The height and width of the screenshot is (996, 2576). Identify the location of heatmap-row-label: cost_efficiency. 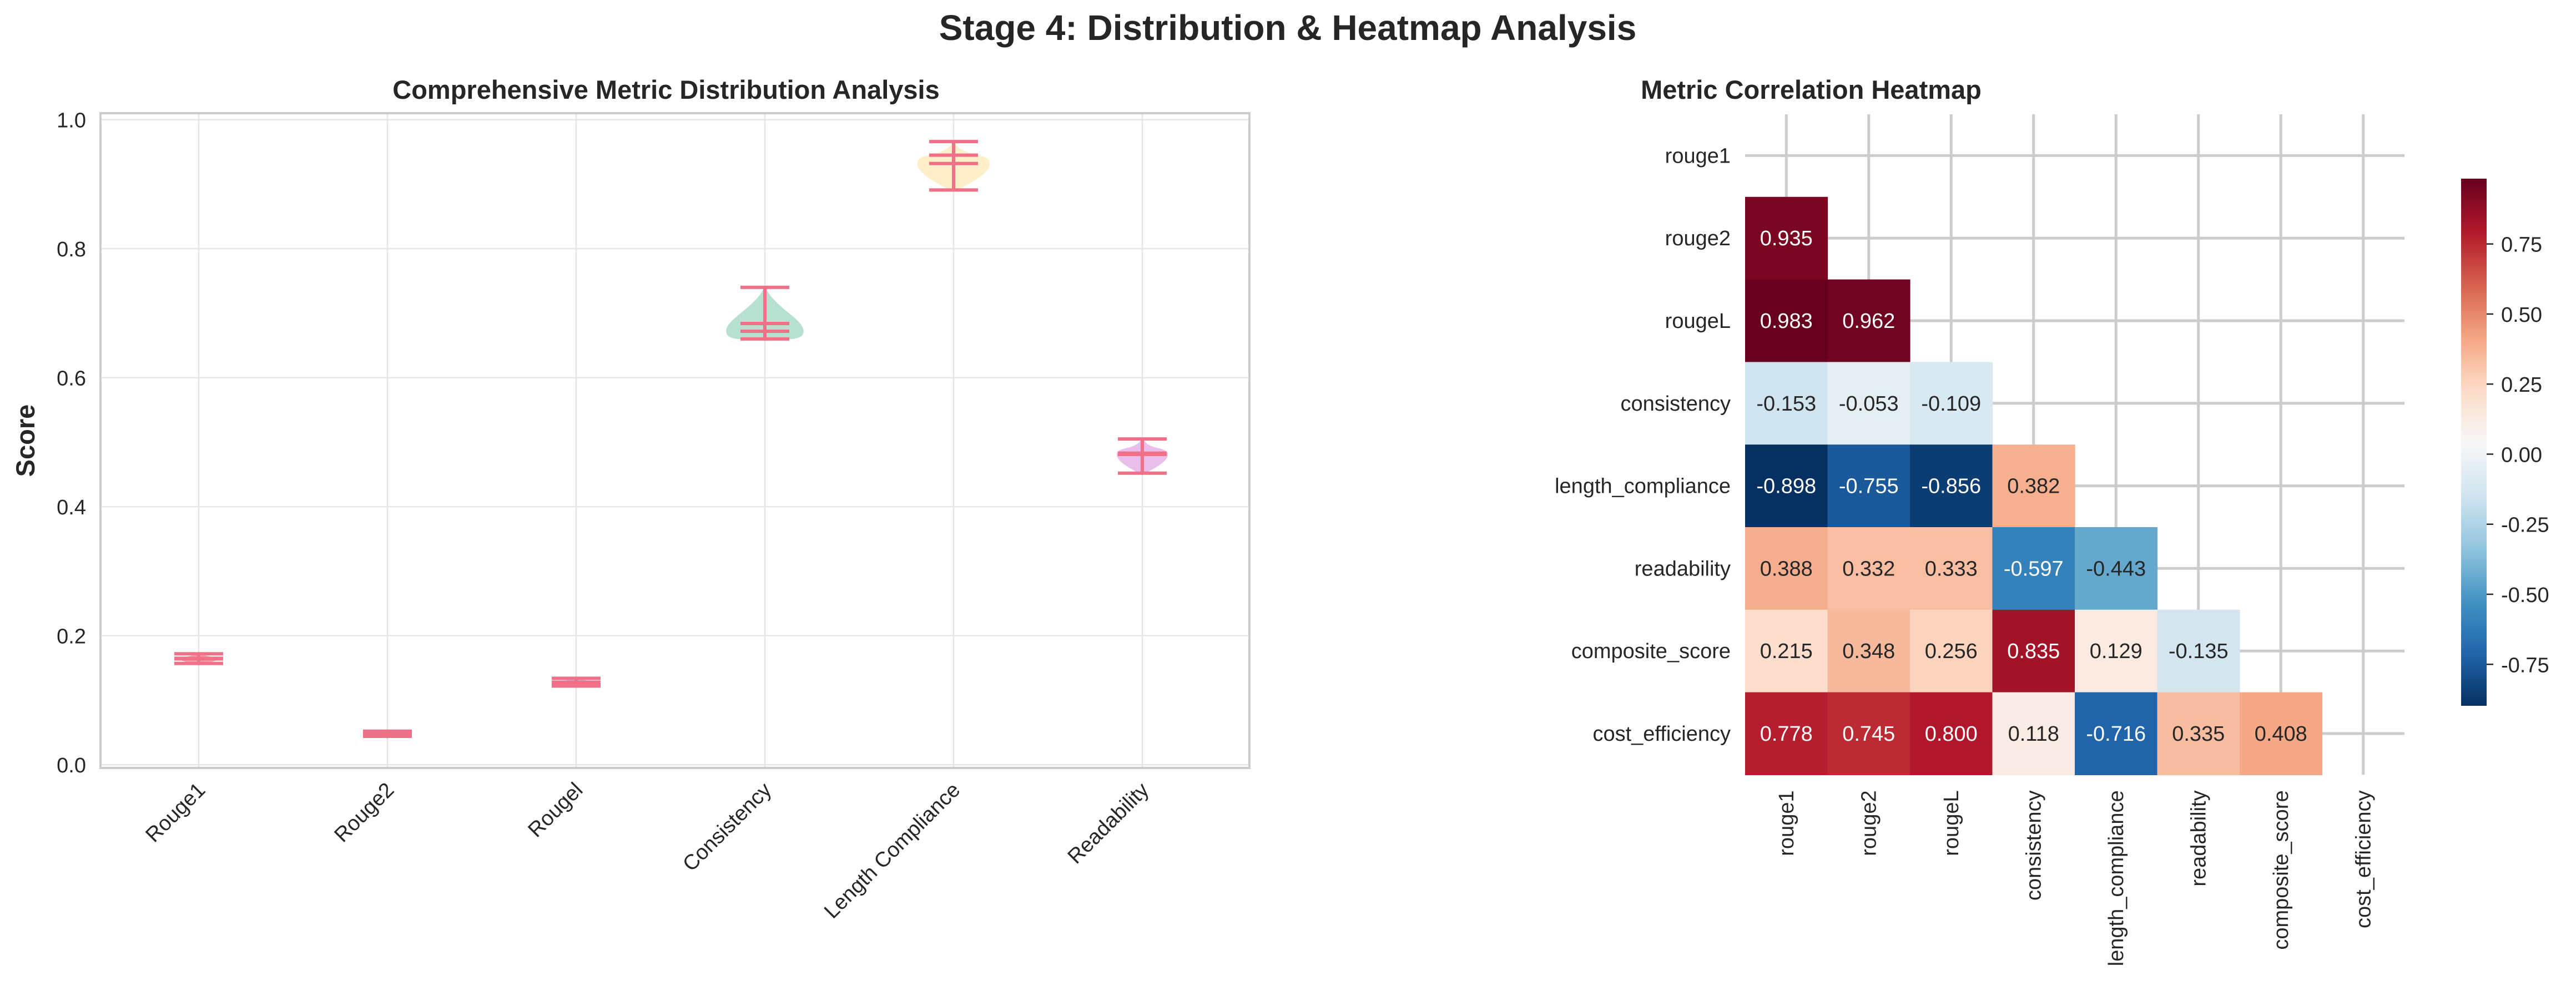
(1662, 734).